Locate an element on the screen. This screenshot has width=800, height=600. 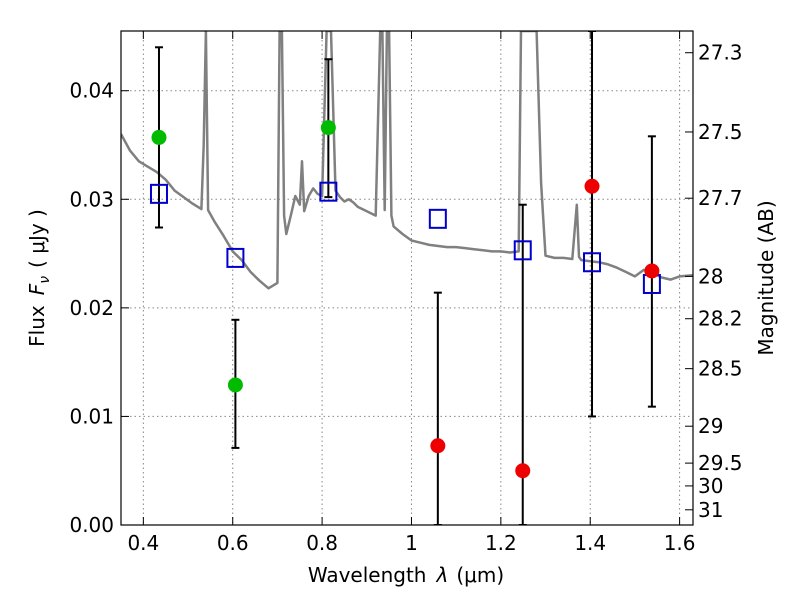
x-tick-label: 1.6 is located at coordinates (680, 543).